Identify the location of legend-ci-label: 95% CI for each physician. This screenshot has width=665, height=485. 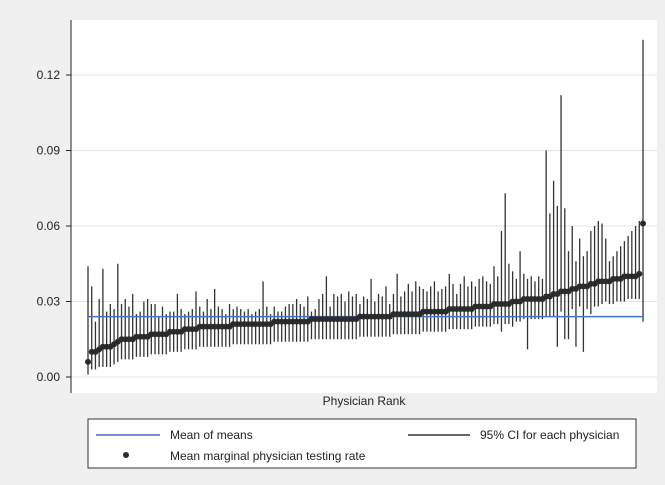
(549, 435).